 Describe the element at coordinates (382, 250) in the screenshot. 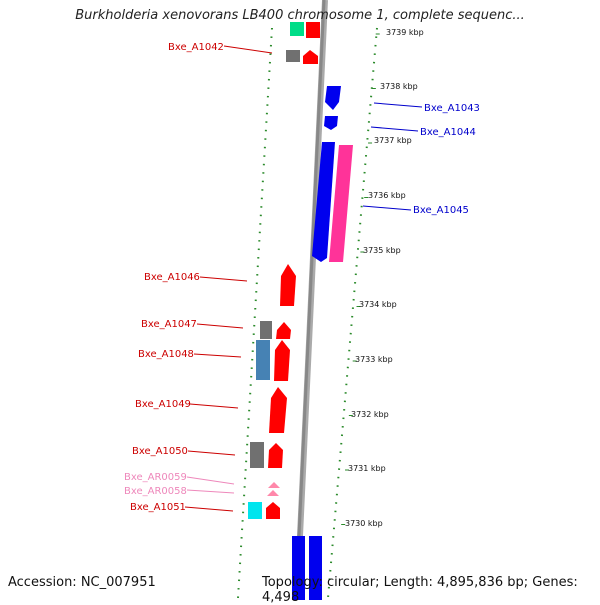

I see `ruler-label: 3735 kbp` at that location.